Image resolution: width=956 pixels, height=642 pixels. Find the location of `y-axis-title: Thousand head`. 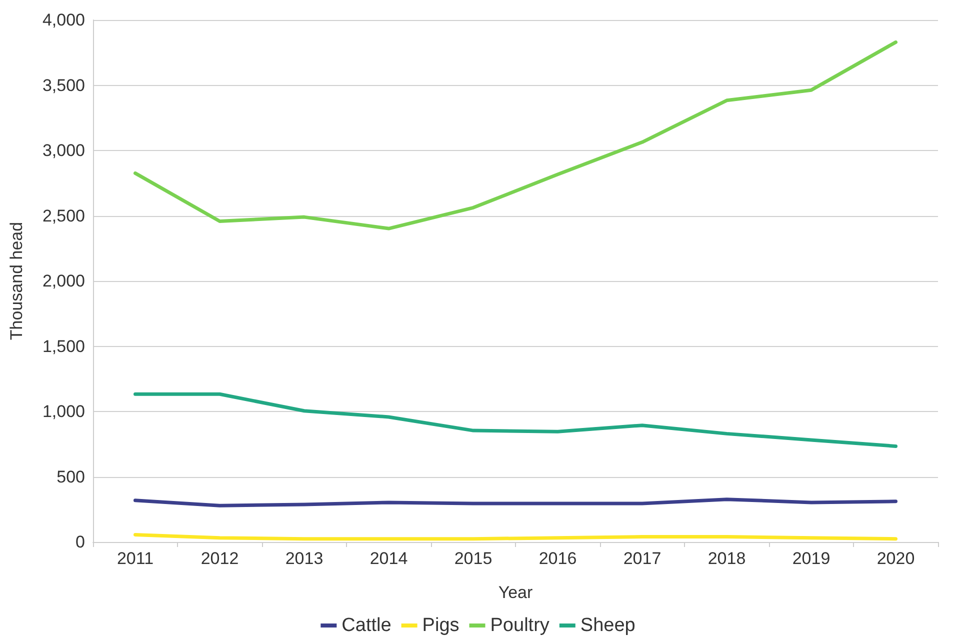

y-axis-title: Thousand head is located at coordinates (16, 281).